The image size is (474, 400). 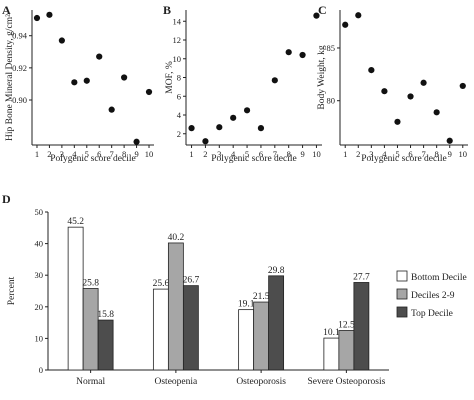 I want to click on bar-value-label: 21.5, so click(x=261, y=297).